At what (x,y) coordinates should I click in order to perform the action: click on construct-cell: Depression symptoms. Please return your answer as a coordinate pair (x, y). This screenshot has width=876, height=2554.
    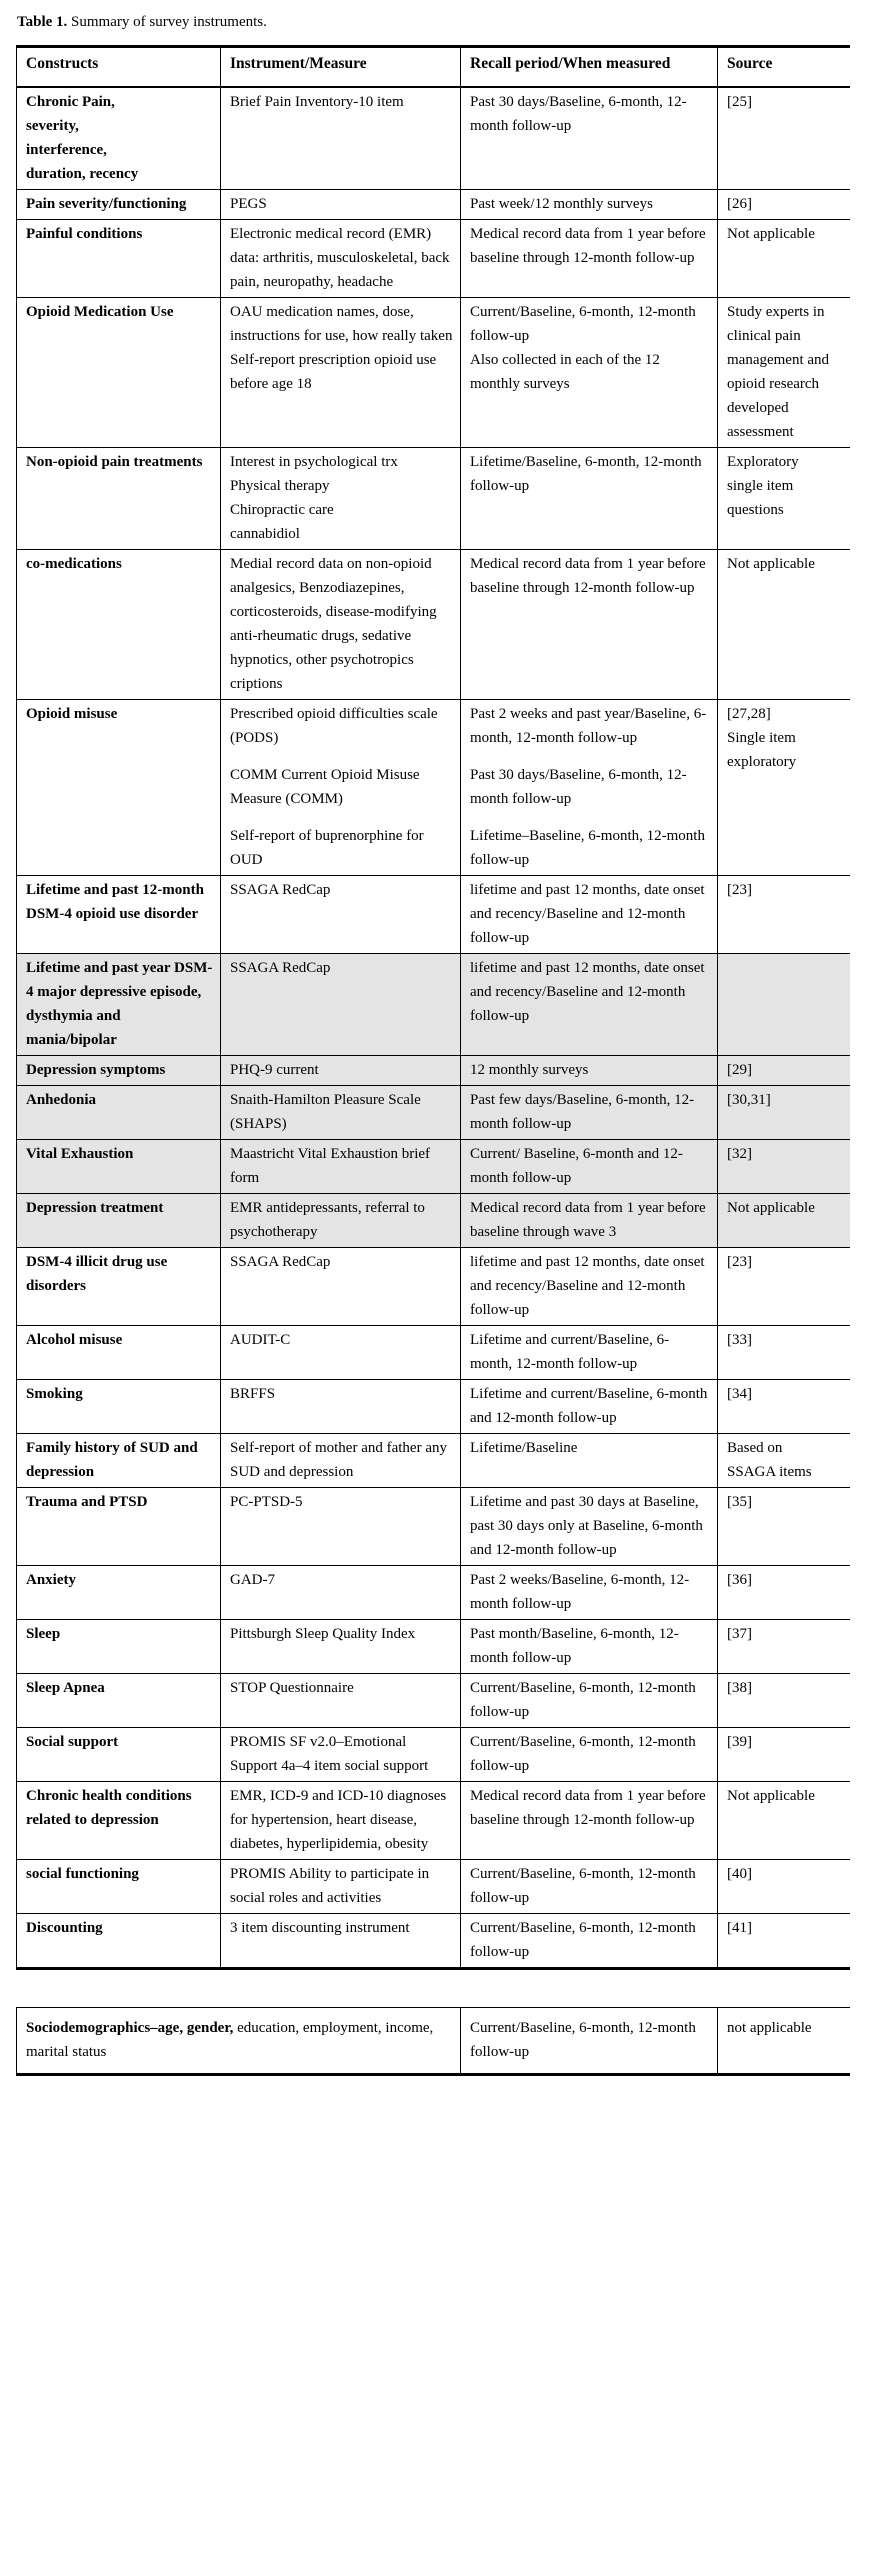
    Looking at the image, I should click on (118, 1070).